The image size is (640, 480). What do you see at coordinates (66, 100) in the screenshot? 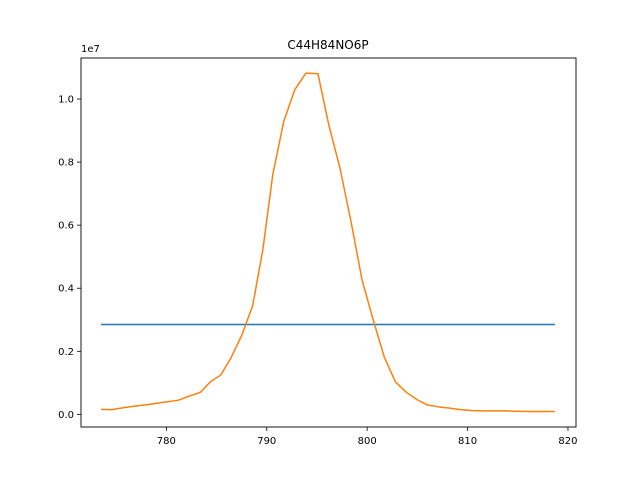
I see `y-tick-label: 1.0` at bounding box center [66, 100].